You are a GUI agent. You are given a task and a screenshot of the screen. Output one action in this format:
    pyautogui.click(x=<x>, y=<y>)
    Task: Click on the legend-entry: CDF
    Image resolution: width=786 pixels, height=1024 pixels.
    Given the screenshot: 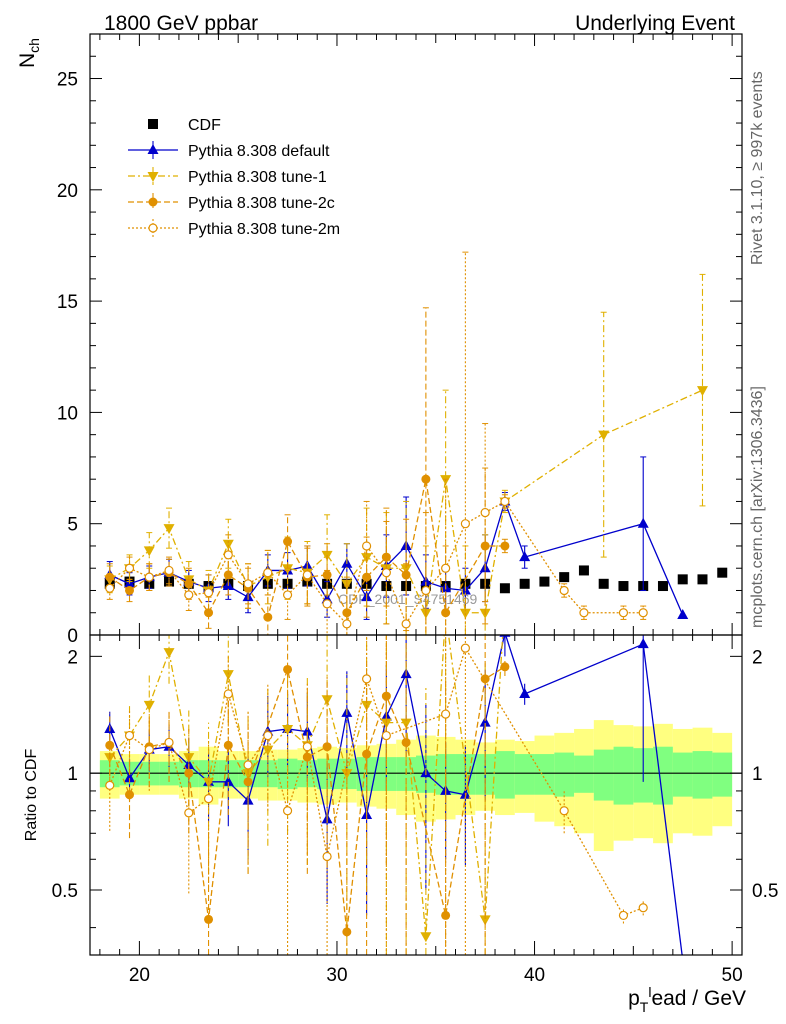 What is the action you would take?
    pyautogui.click(x=184, y=125)
    